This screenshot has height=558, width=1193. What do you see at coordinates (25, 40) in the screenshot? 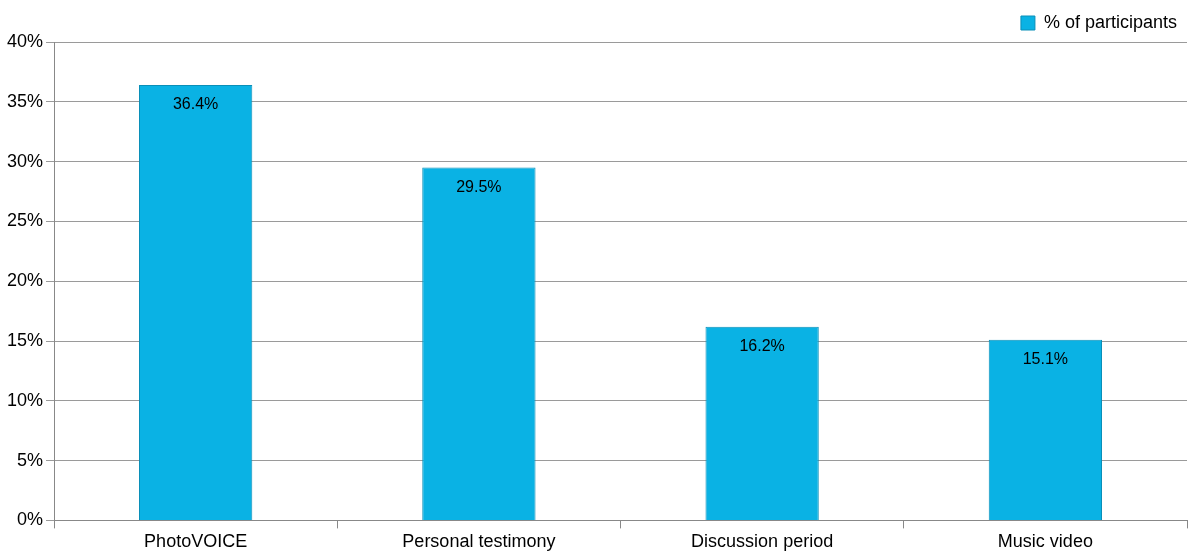
I see `y-tick-label: 40%` at bounding box center [25, 40].